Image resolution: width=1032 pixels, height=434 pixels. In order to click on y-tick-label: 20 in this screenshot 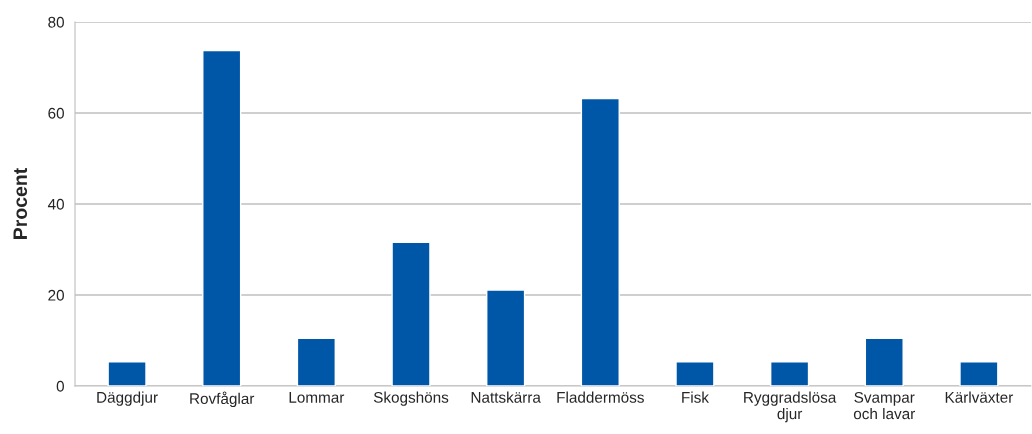, I will do `click(56, 295)`.